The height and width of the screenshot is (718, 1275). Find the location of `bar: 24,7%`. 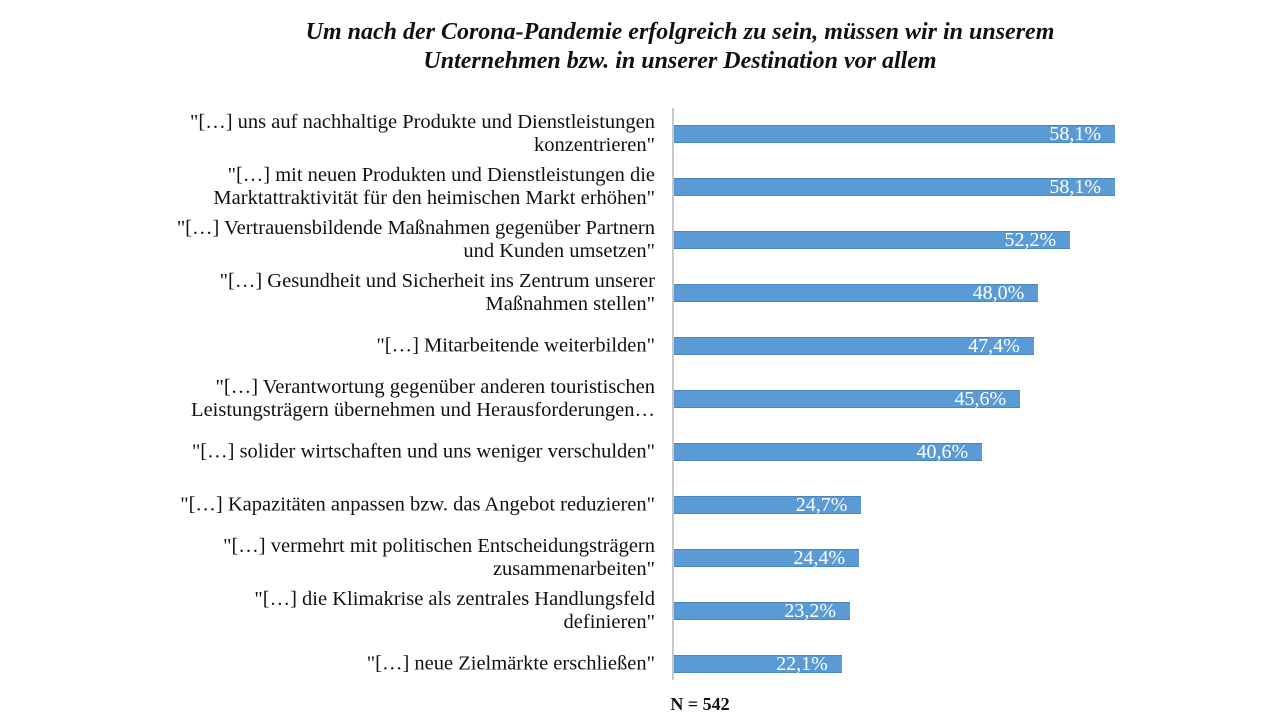

bar: 24,7% is located at coordinates (768, 505).